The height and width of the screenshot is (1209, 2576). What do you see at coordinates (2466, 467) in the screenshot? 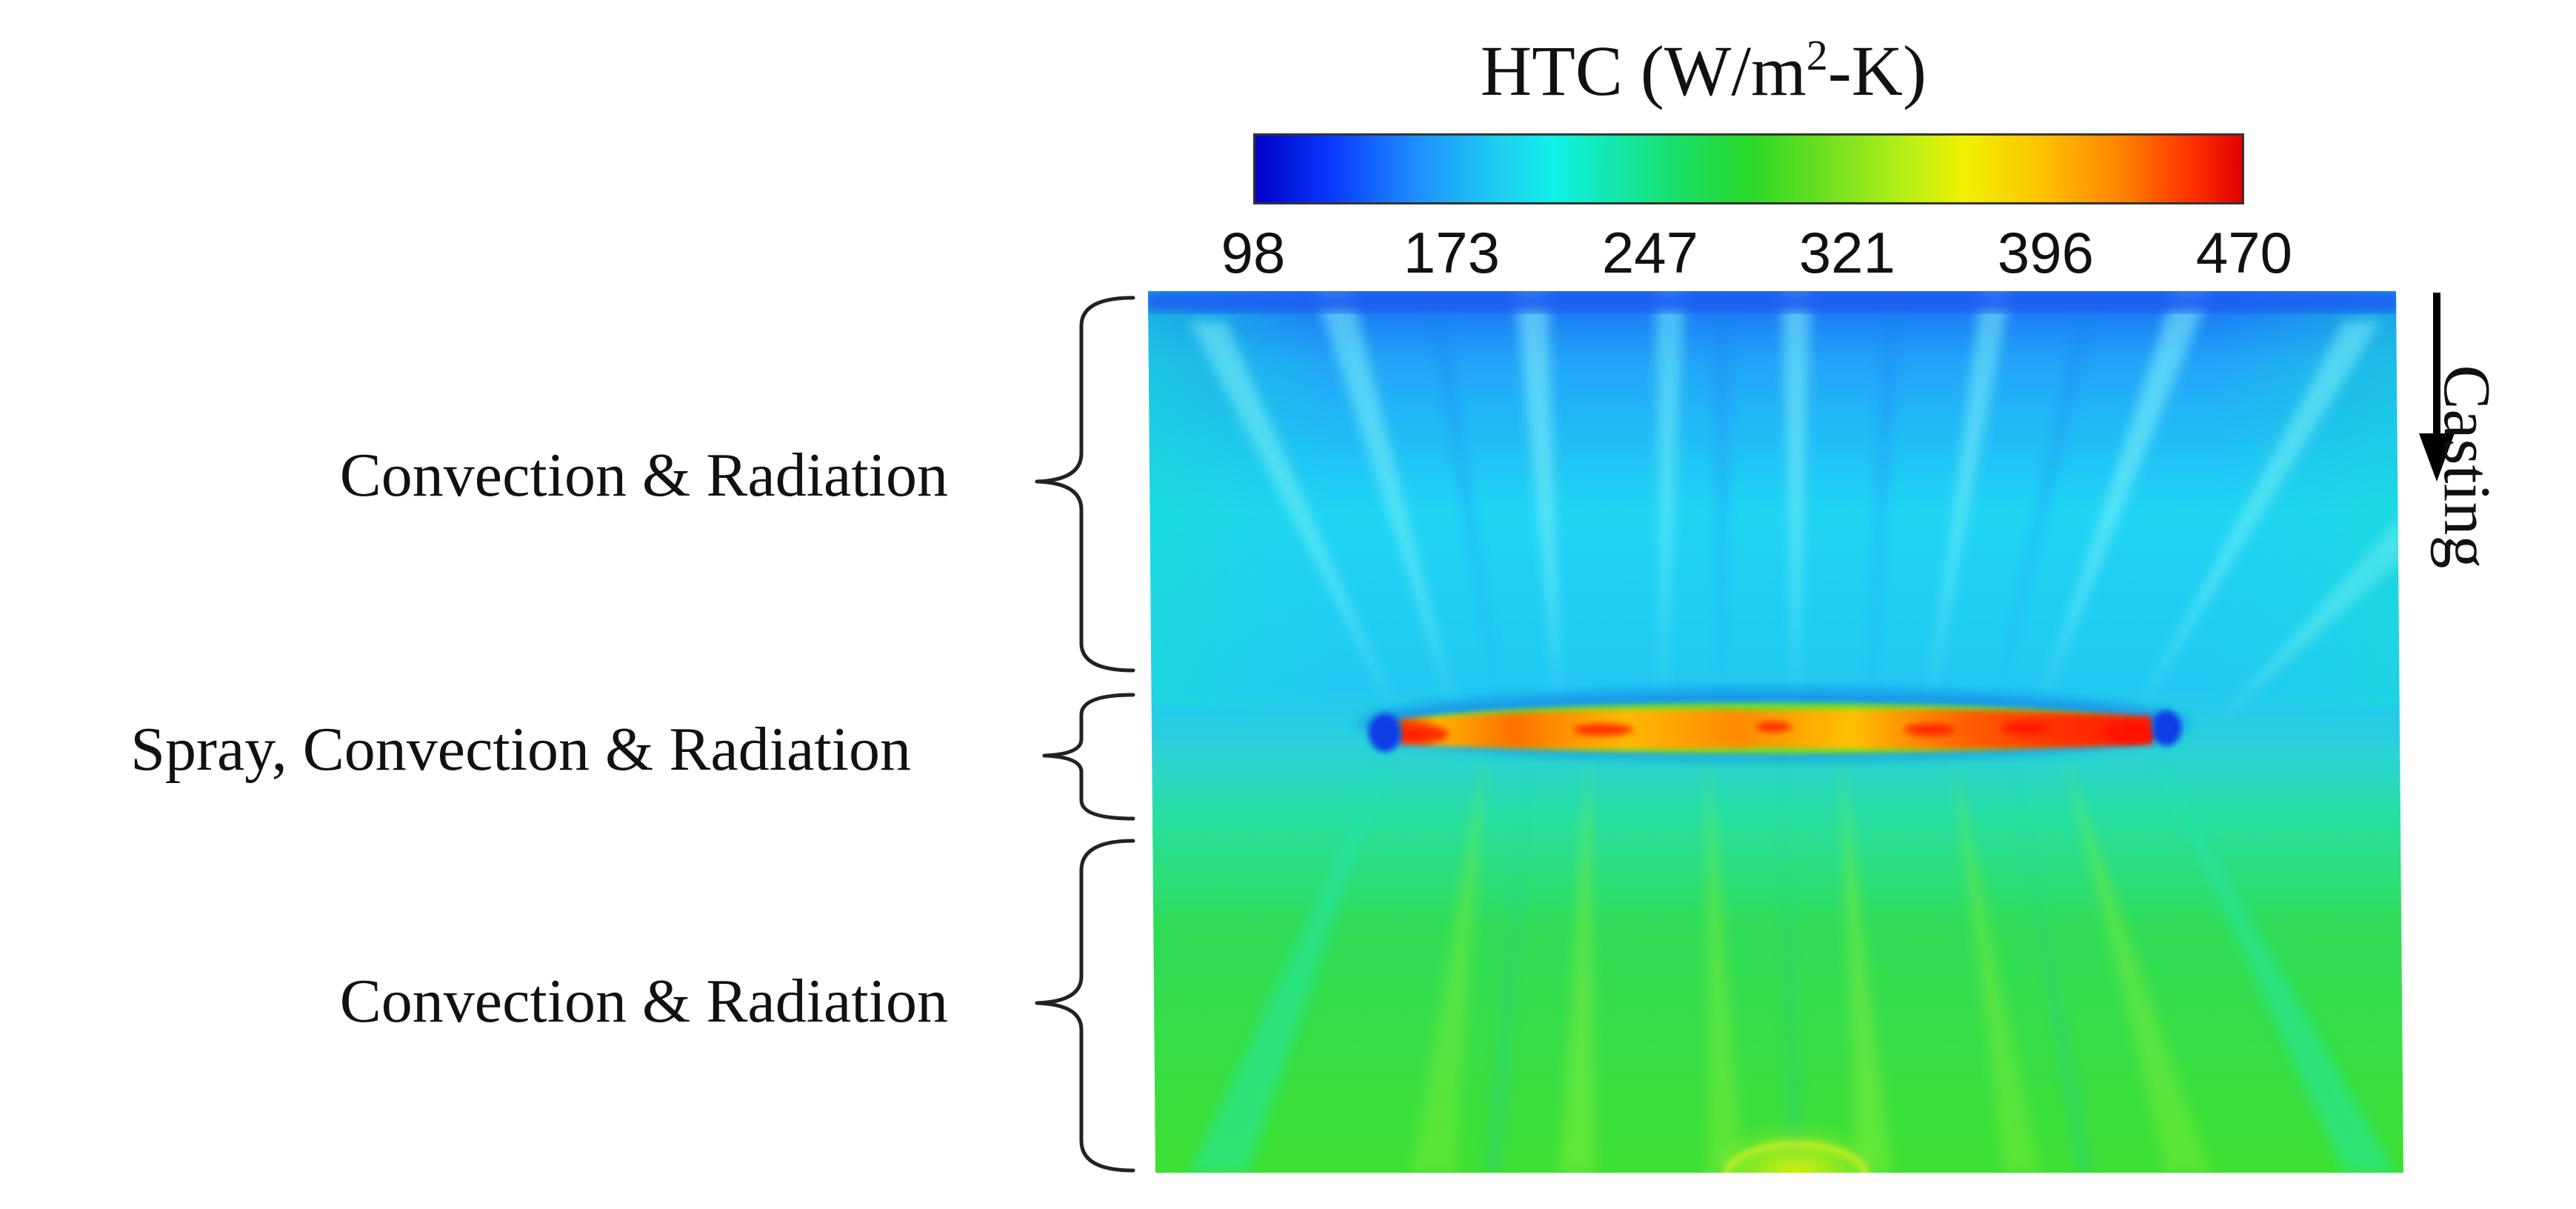
I see `casting-label: Casting` at bounding box center [2466, 467].